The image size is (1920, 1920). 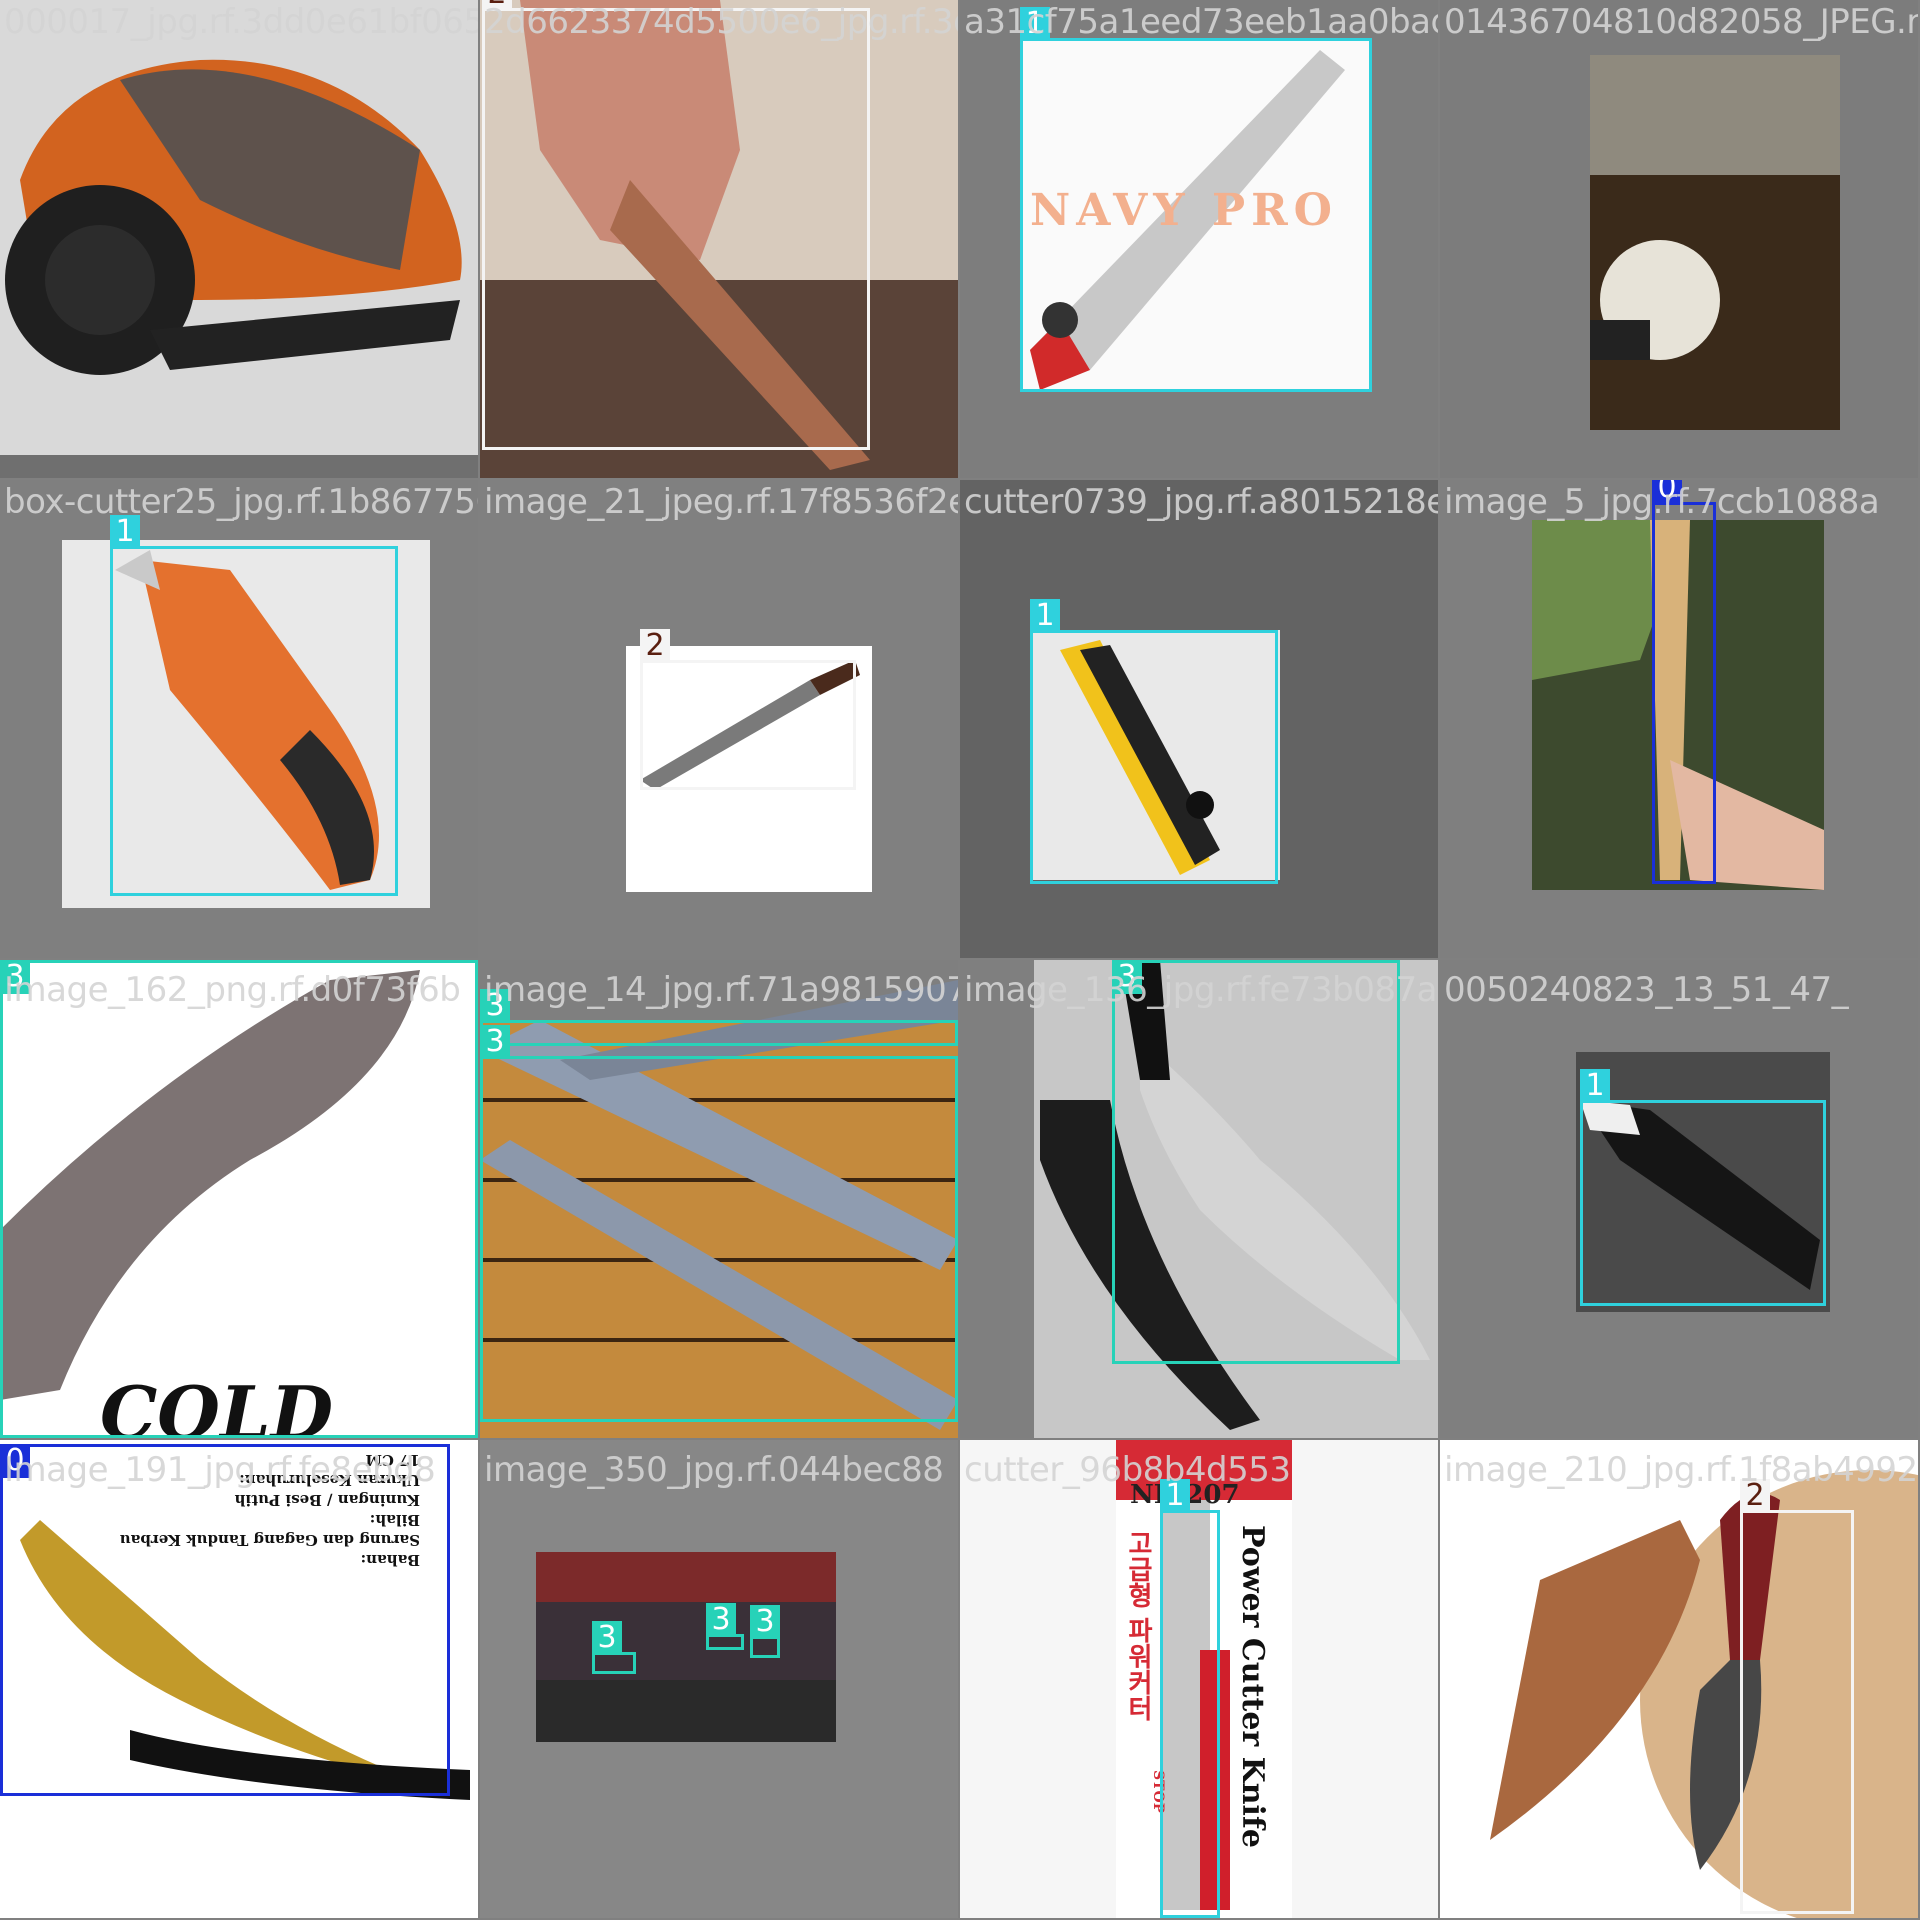 I want to click on tile-filename: 000017_jpg.rf.3dd0e61bf065, so click(x=241, y=22).